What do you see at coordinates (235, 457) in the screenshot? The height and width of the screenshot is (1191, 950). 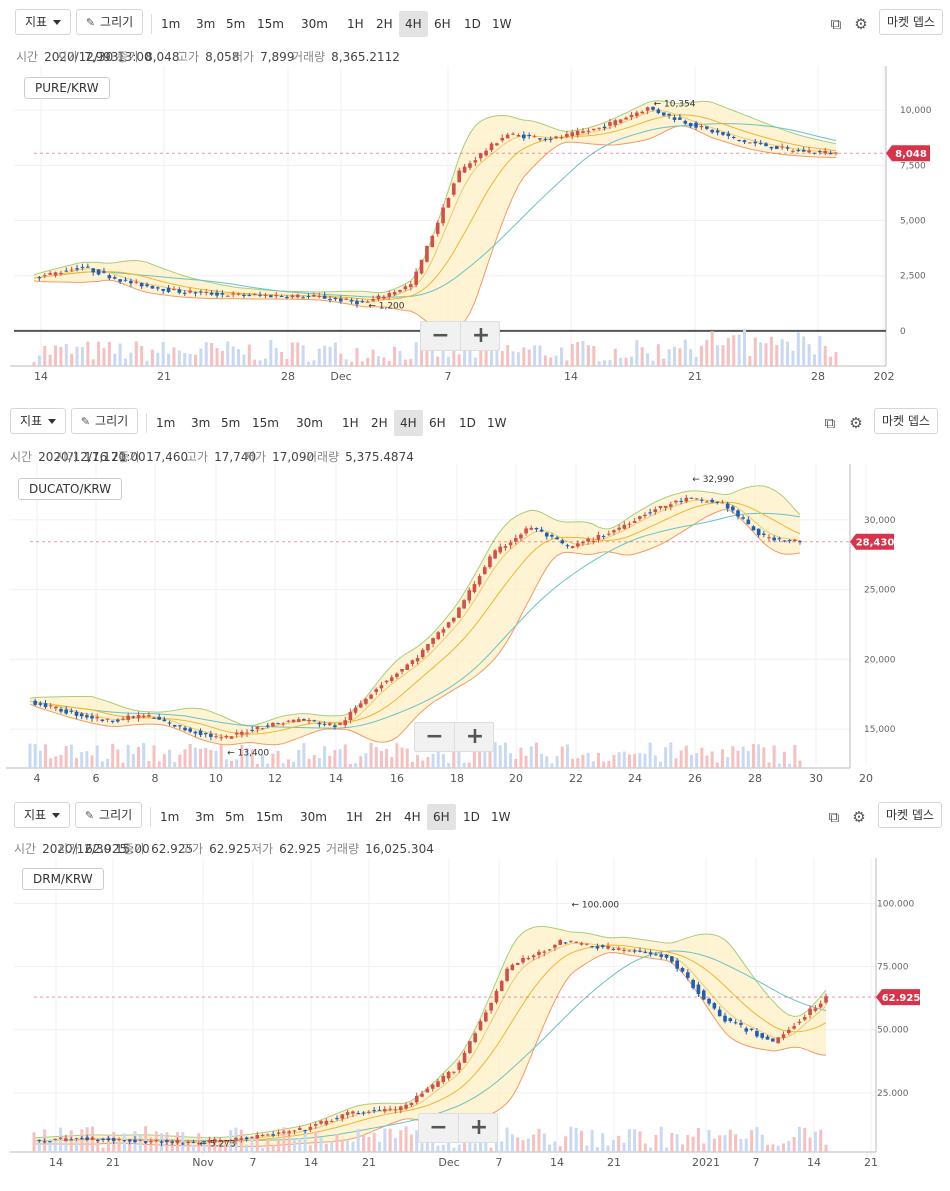 I see `info-value: 17,740` at bounding box center [235, 457].